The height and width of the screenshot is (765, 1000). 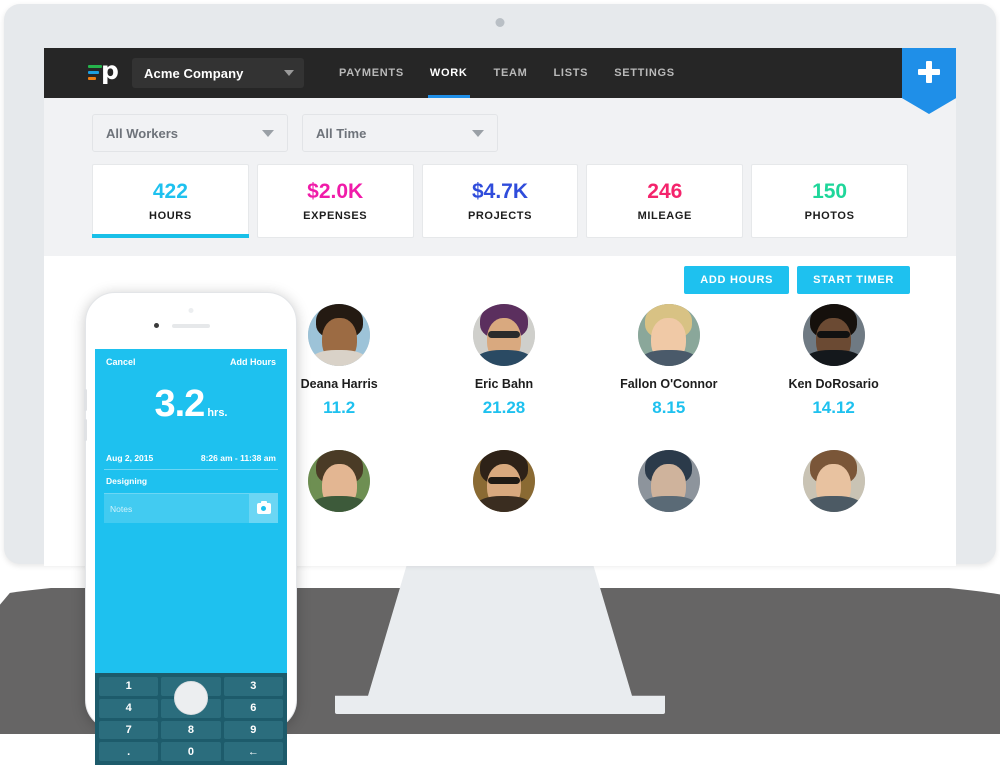 I want to click on hours-display: 3.2 hrs., so click(x=191, y=404).